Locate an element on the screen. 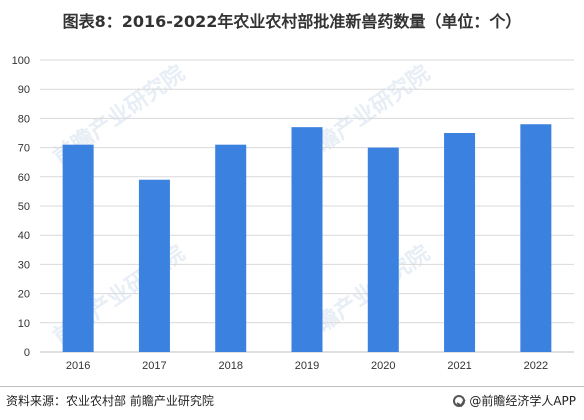  bar-2022 is located at coordinates (536, 238).